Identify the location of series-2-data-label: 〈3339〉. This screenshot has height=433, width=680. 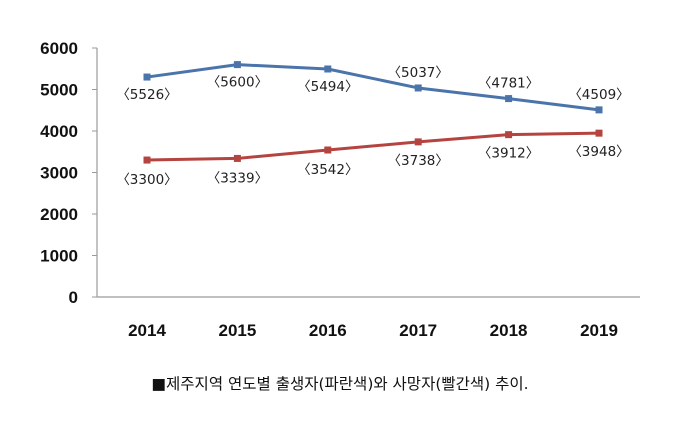
(237, 178).